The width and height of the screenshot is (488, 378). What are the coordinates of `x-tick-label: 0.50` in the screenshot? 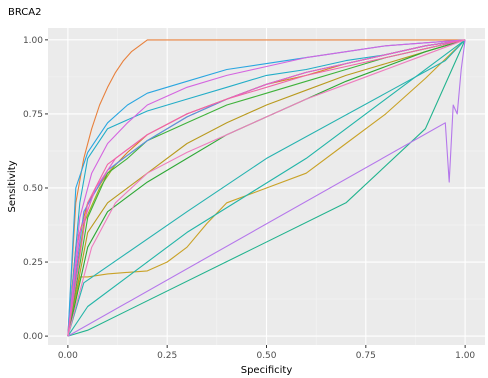 It's located at (266, 356).